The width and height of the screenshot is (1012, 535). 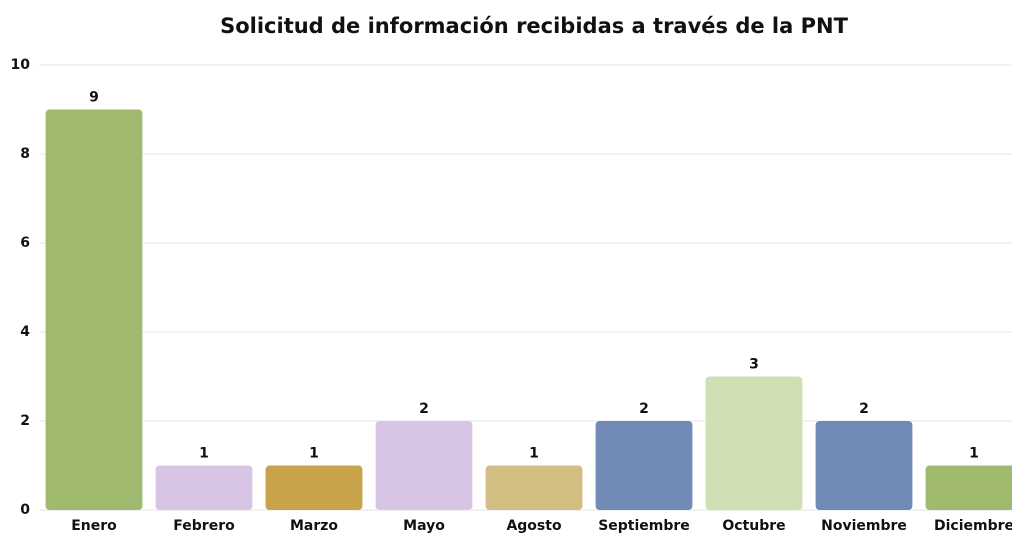 I want to click on data-label: 3, so click(x=754, y=365).